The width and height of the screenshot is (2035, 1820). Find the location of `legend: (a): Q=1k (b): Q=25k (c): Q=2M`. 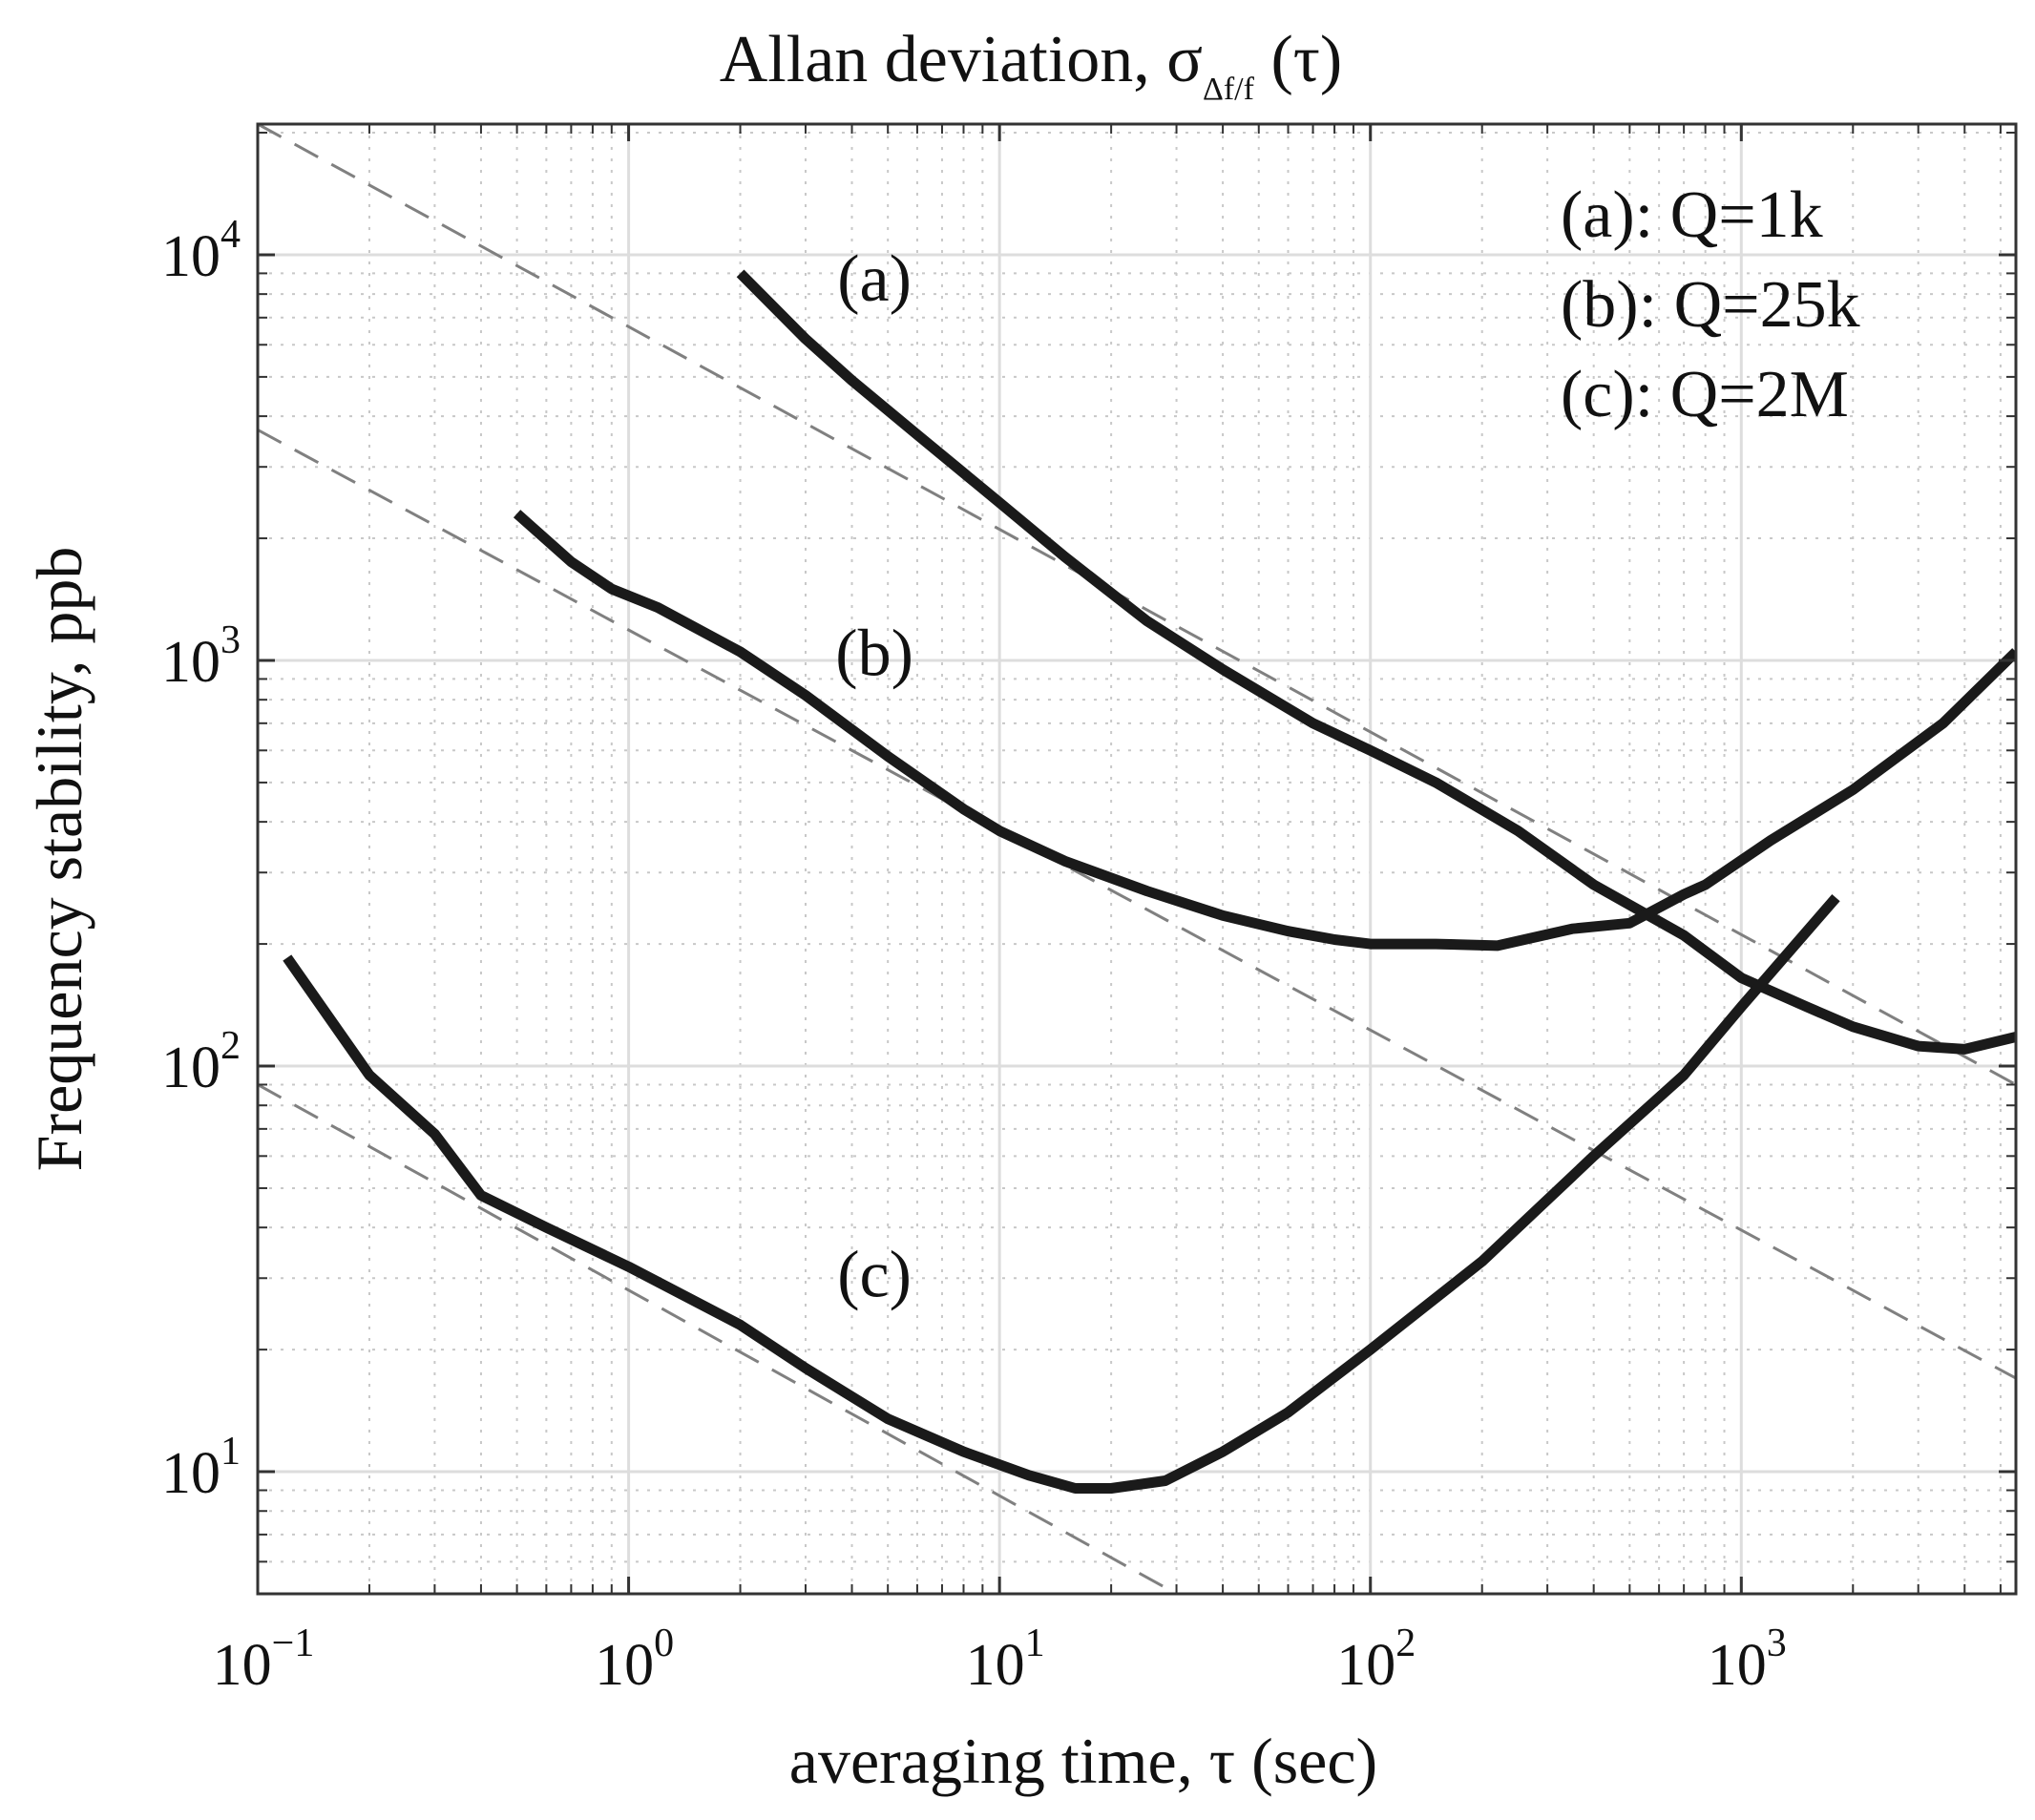

legend: (a): Q=1k (b): Q=25k (c): Q=2M is located at coordinates (1710, 304).